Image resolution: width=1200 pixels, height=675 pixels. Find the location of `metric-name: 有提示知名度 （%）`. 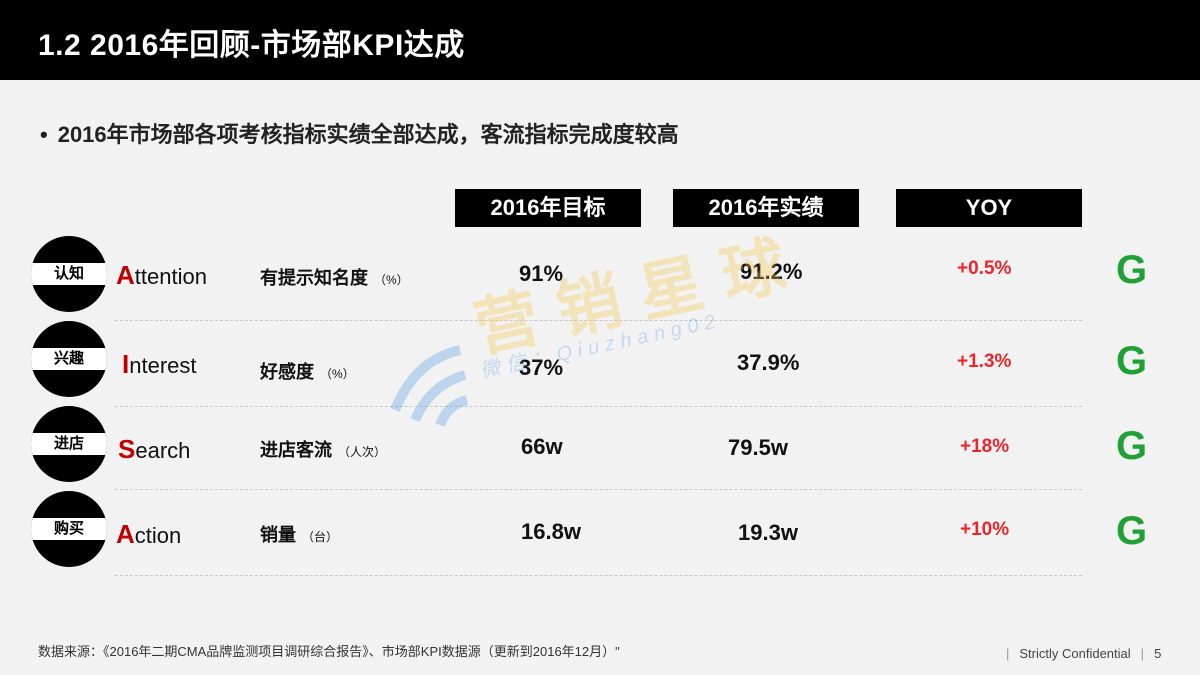

metric-name: 有提示知名度 （%） is located at coordinates (334, 277).